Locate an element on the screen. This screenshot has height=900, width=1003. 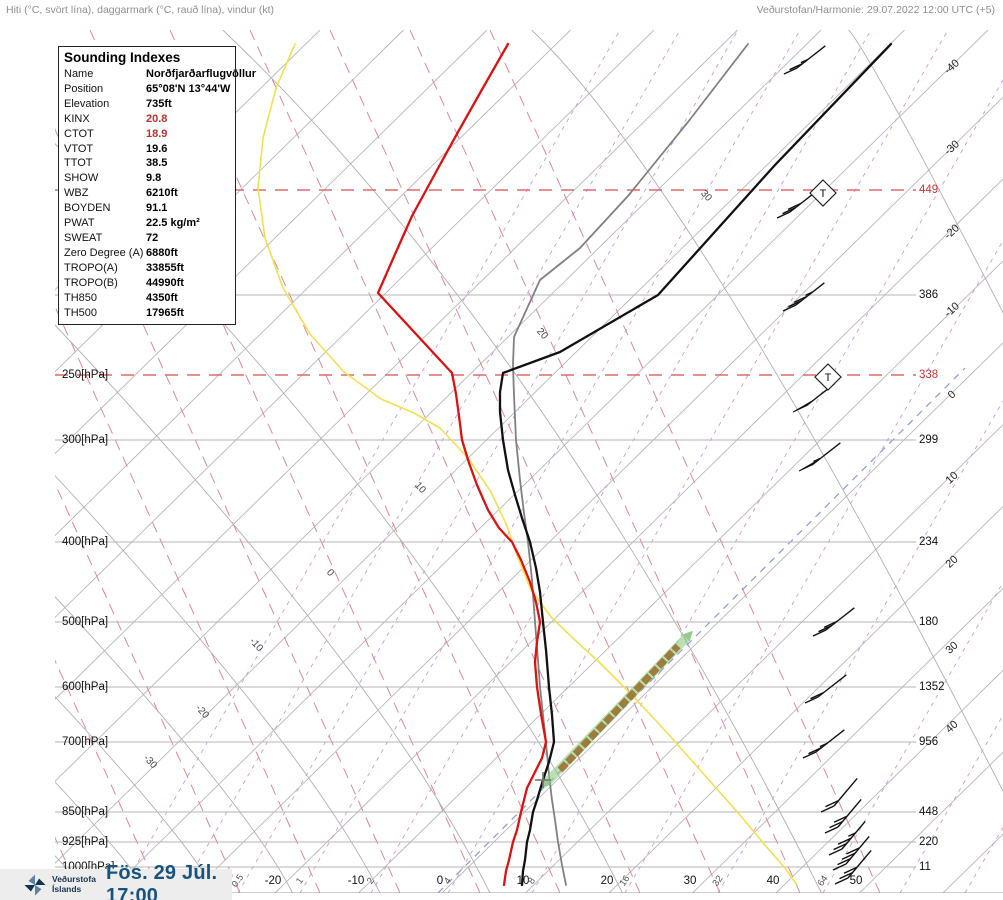
index-value: 44990ft is located at coordinates (165, 282).